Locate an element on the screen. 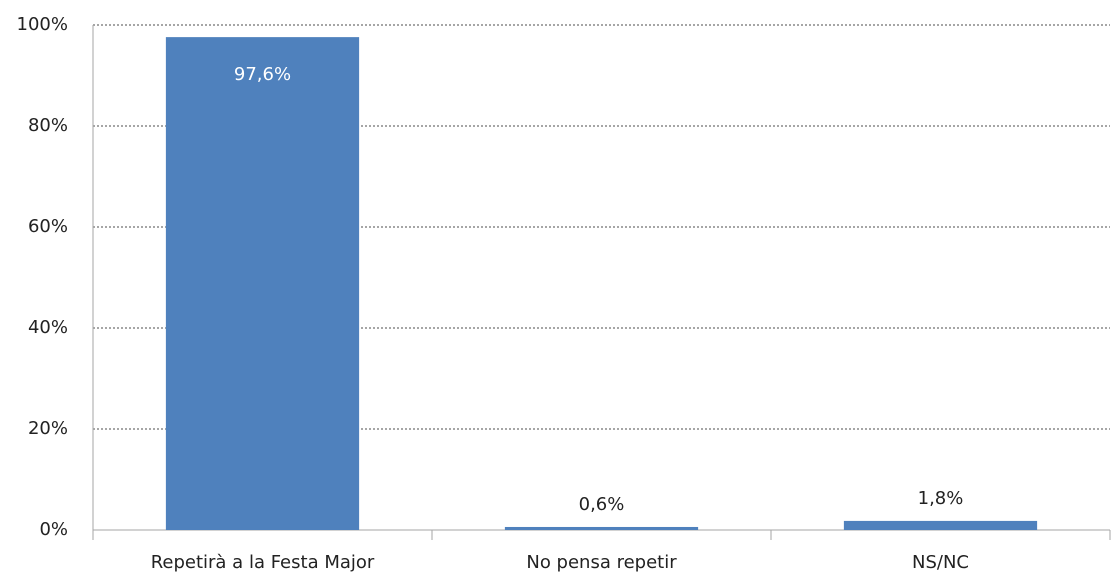 The height and width of the screenshot is (577, 1115). value-label: 97,6% is located at coordinates (262, 74).